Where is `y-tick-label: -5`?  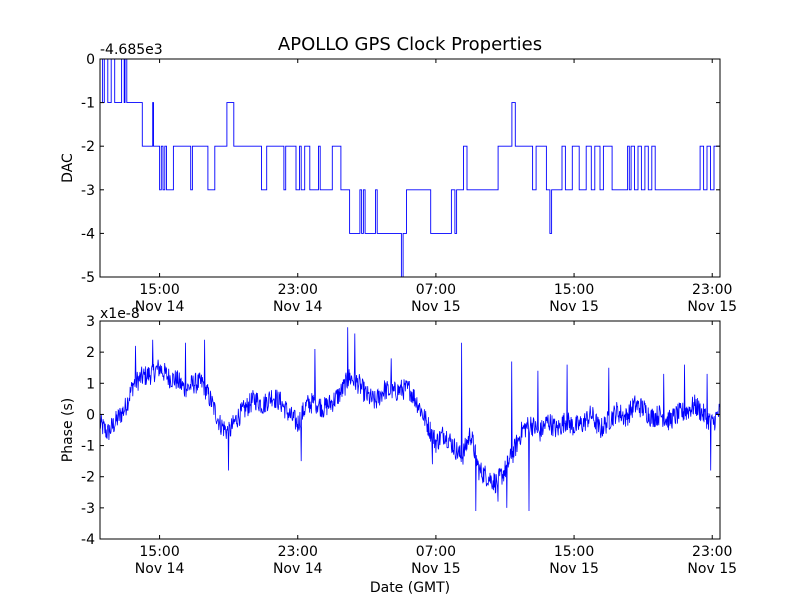 y-tick-label: -5 is located at coordinates (88, 278).